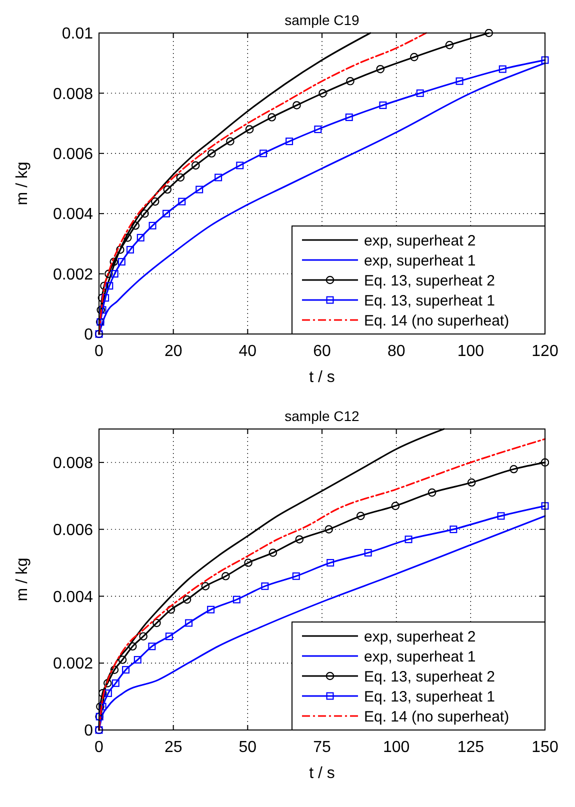 The width and height of the screenshot is (575, 807). Describe the element at coordinates (173, 747) in the screenshot. I see `x-tick-label: 25` at that location.